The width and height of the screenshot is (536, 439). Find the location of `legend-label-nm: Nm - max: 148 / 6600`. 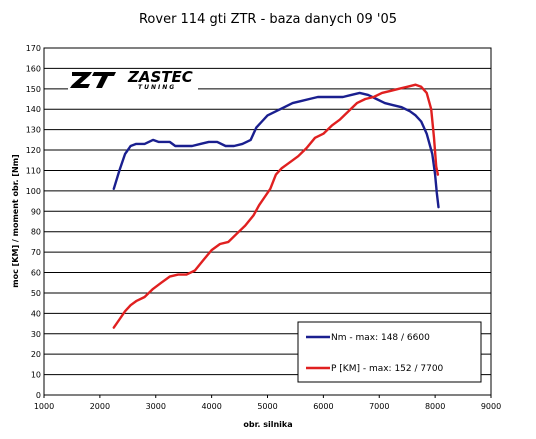

legend-label-nm: Nm - max: 148 / 6600 is located at coordinates (380, 338).